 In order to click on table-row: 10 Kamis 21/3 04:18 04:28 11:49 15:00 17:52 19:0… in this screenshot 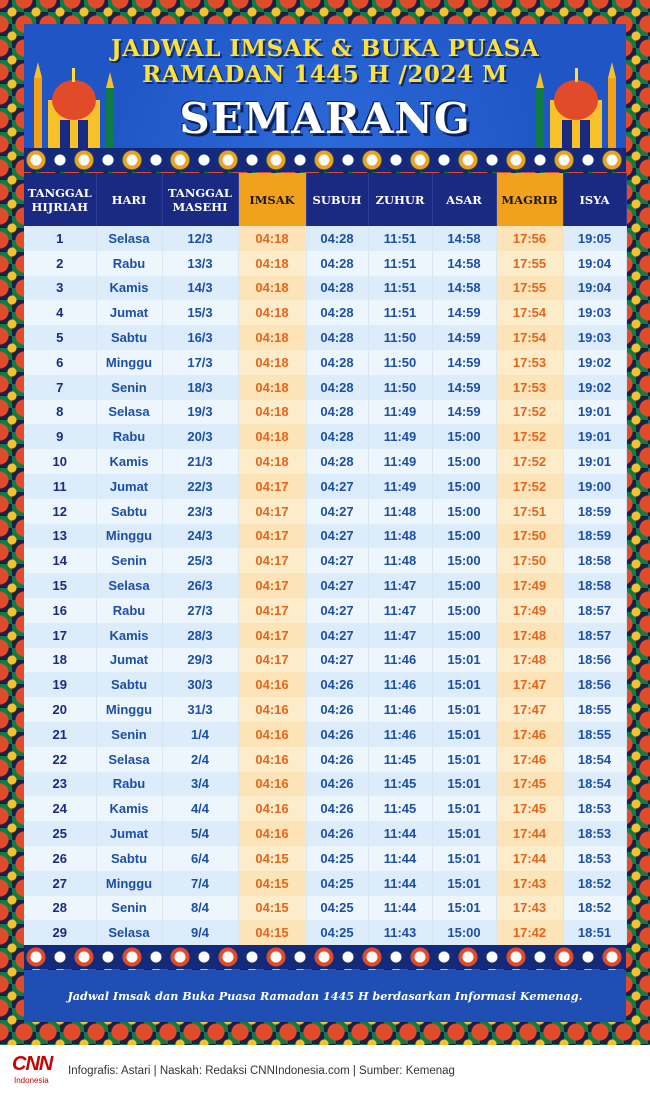, I will do `click(325, 461)`.